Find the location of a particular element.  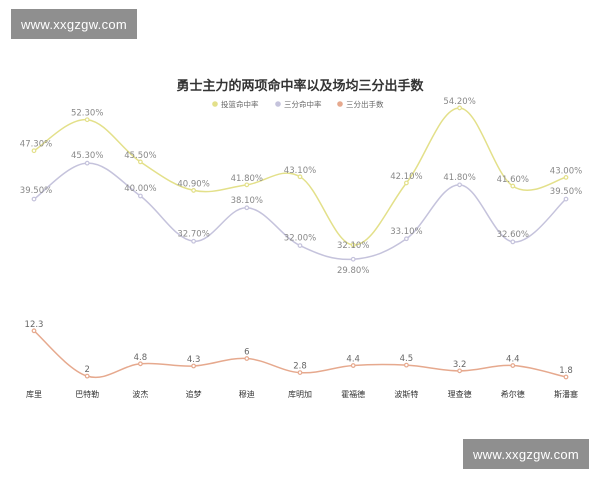

legend-label-2: 三分命中率 is located at coordinates (303, 104).